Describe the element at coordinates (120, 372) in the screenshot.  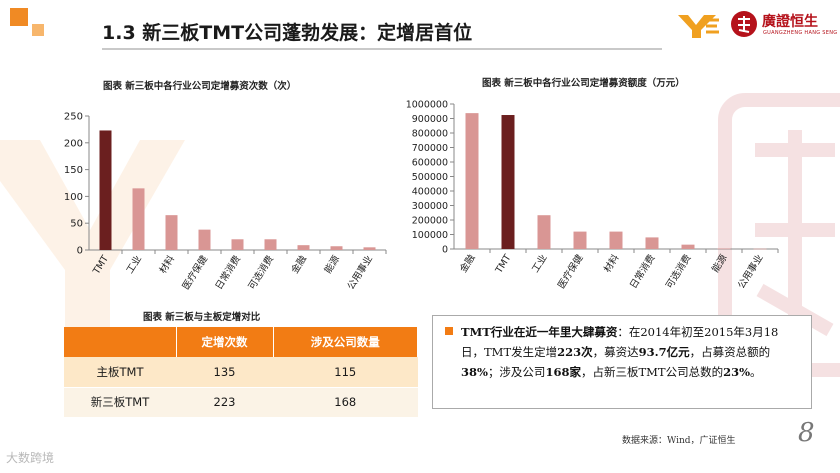
I see `table-cell: 主板TMT` at that location.